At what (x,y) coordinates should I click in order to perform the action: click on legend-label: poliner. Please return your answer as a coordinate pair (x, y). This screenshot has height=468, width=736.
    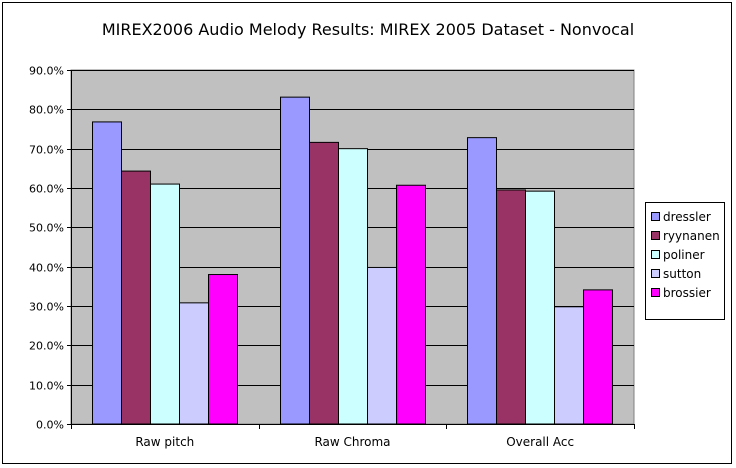
    Looking at the image, I should click on (684, 254).